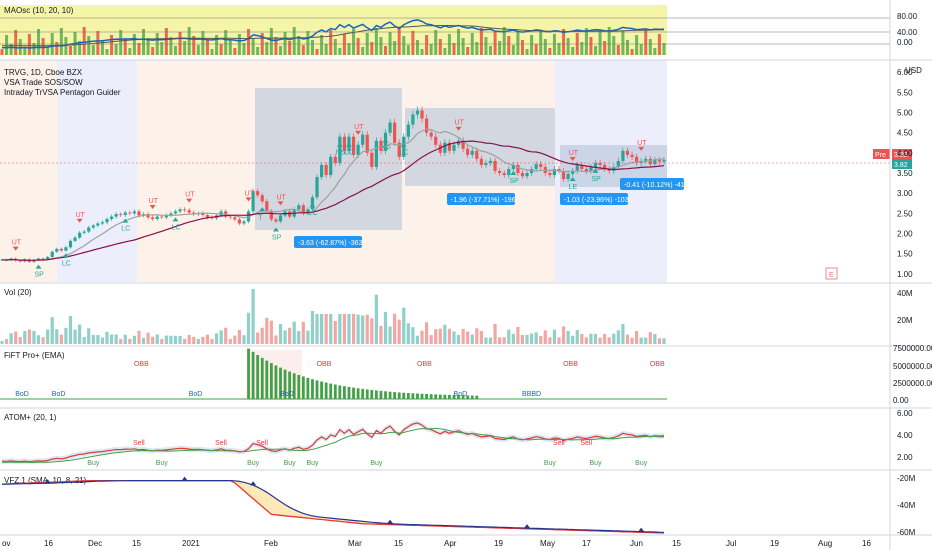  I want to click on box-label-4: -0.41 (-10.12%) -41, so click(652, 184).